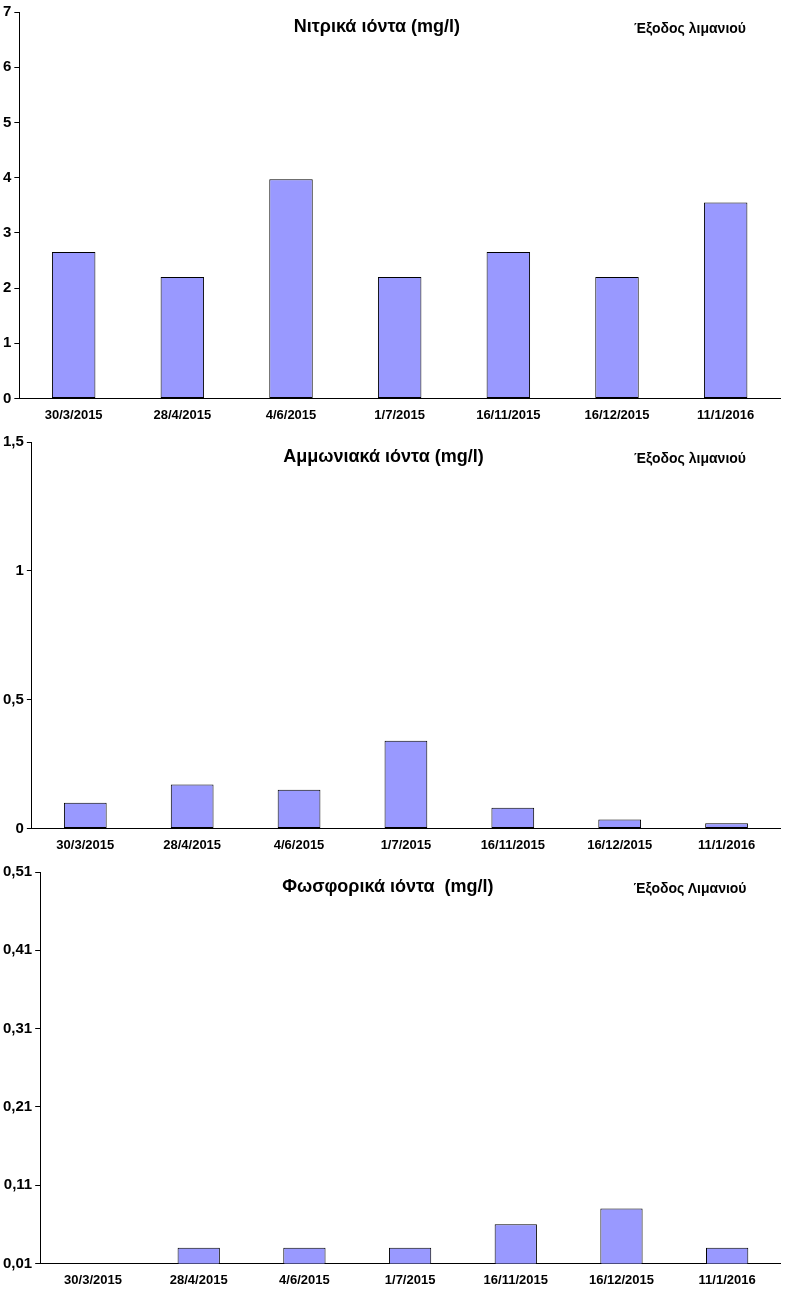  Describe the element at coordinates (7, 66) in the screenshot. I see `y-tick-label: 6` at that location.